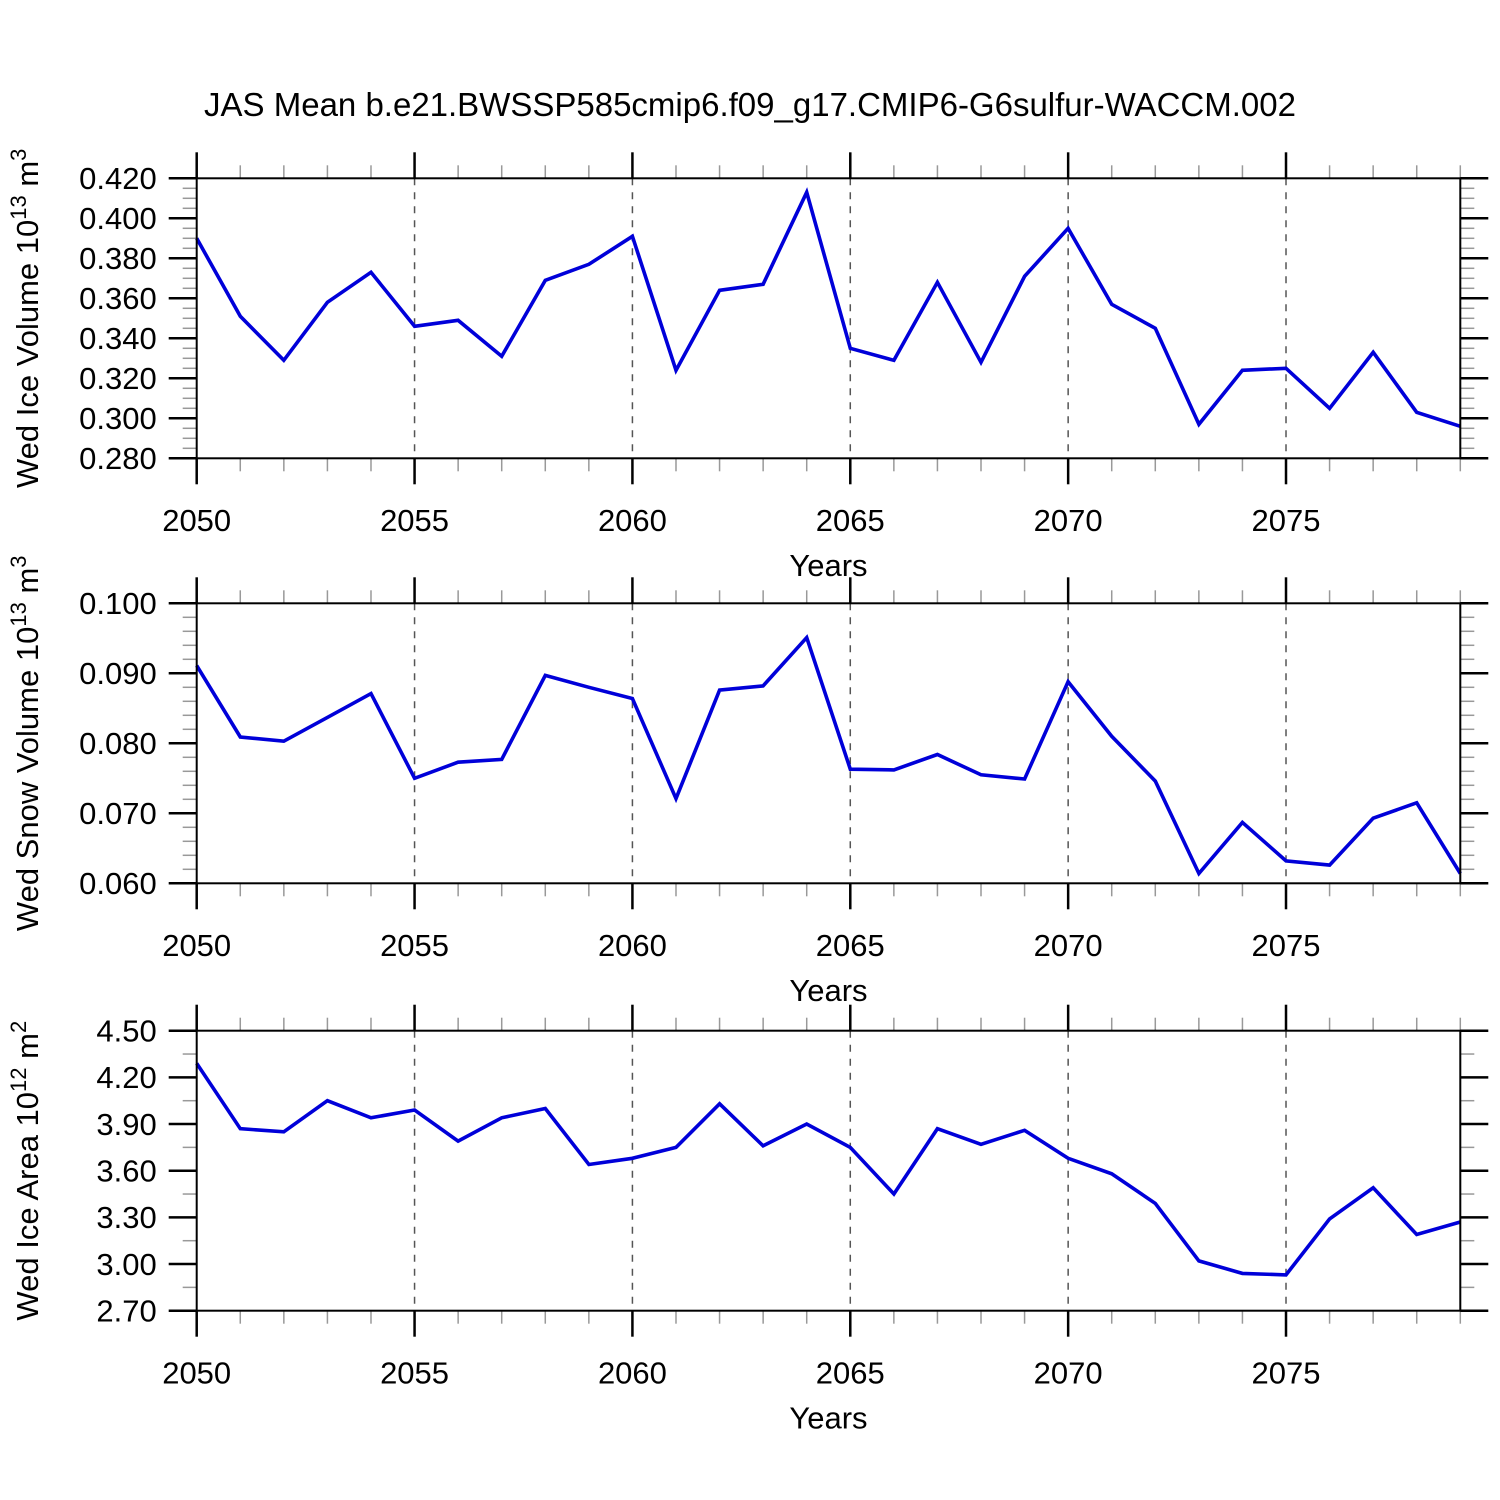  Describe the element at coordinates (118, 458) in the screenshot. I see `y-tick-label: 0.280` at that location.